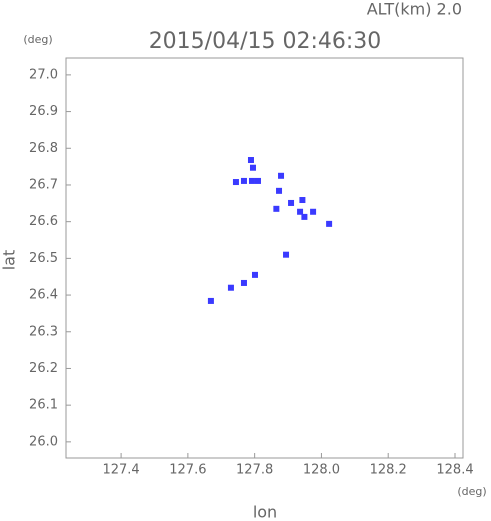 The width and height of the screenshot is (491, 521). Describe the element at coordinates (43, 148) in the screenshot. I see `y-tick-label: 26.8` at that location.